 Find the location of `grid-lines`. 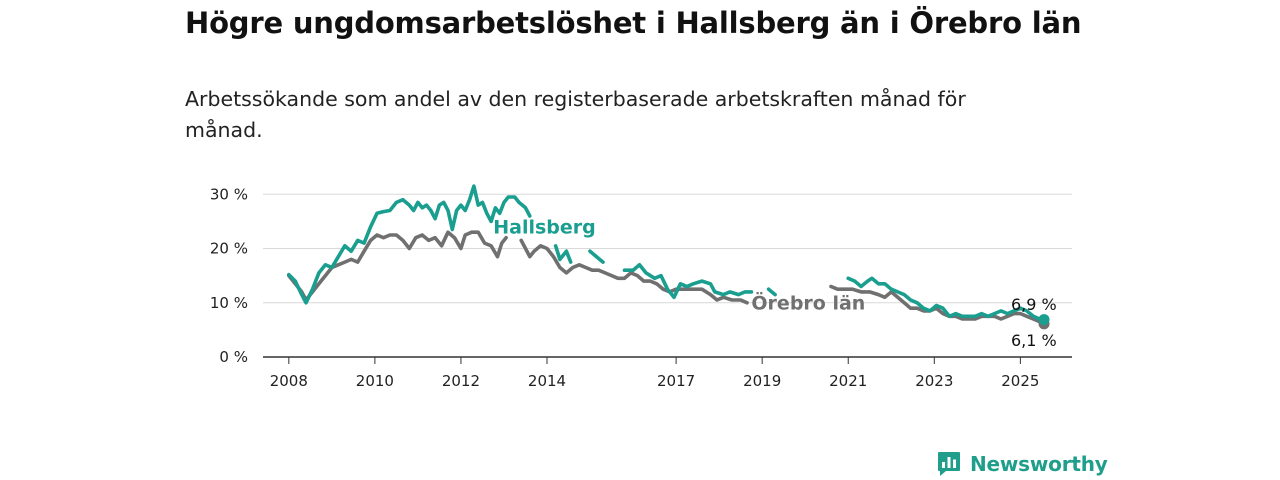

grid-lines is located at coordinates (667, 248).